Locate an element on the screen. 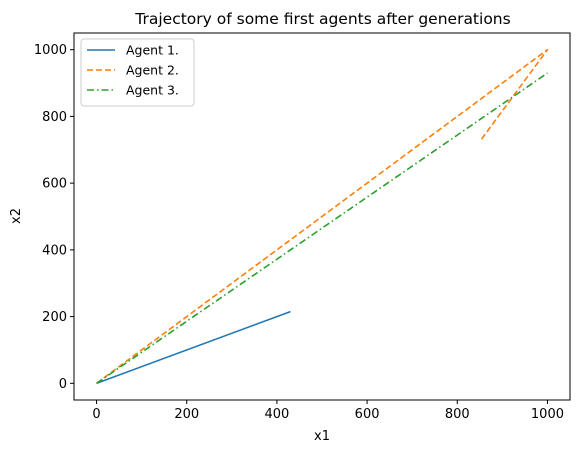 Image resolution: width=580 pixels, height=455 pixels. legend-label-agent-3: Agent 3. is located at coordinates (152, 90).